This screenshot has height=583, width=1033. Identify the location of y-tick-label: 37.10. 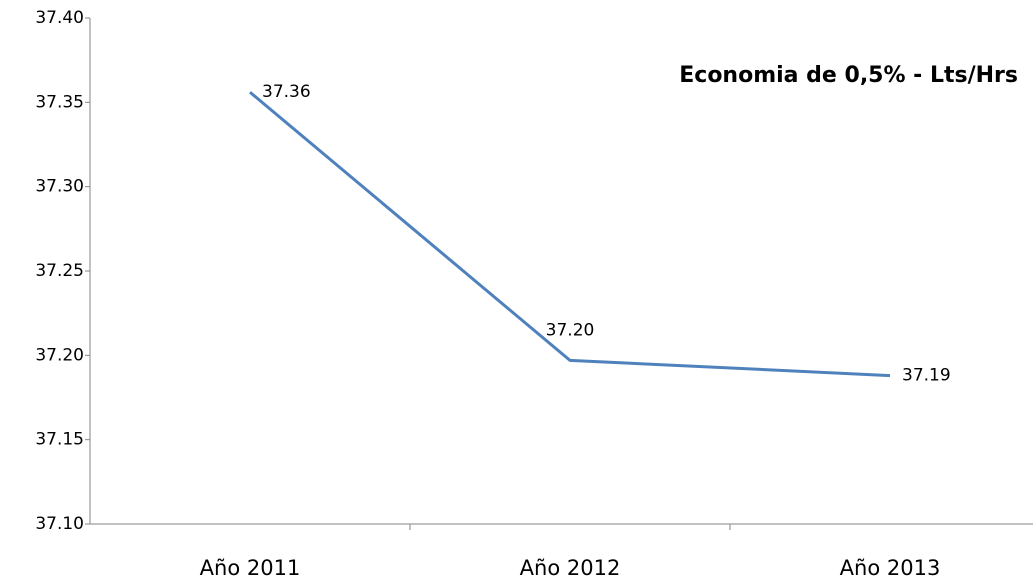
(59, 524).